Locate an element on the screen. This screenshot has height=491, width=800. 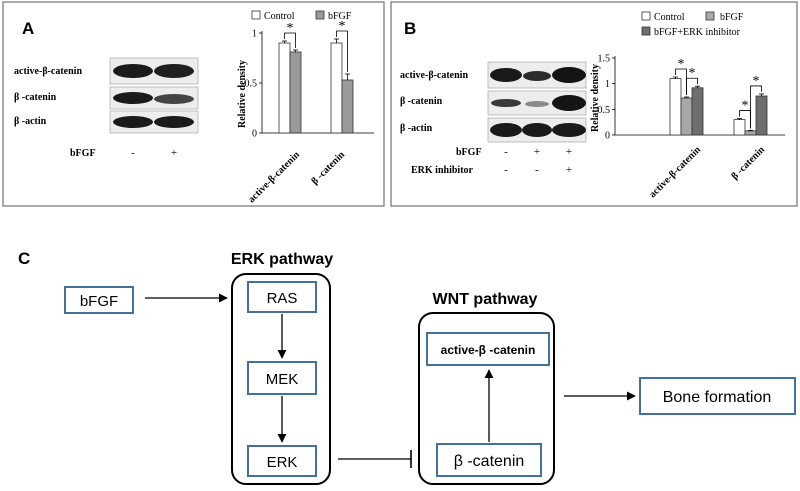
y-tick-label: 1.5 is located at coordinates (604, 59).